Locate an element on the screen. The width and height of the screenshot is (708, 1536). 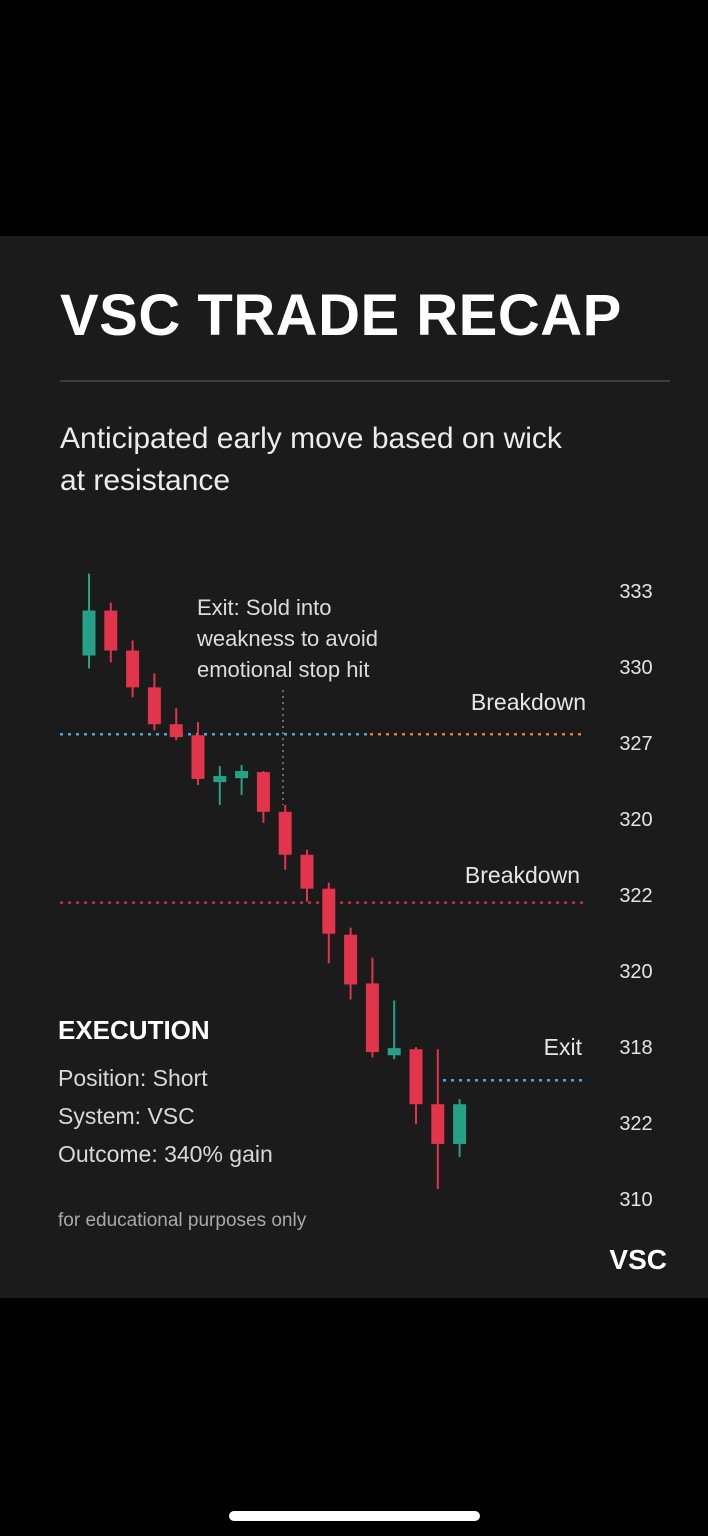
price-label: 310 is located at coordinates (635, 1200).